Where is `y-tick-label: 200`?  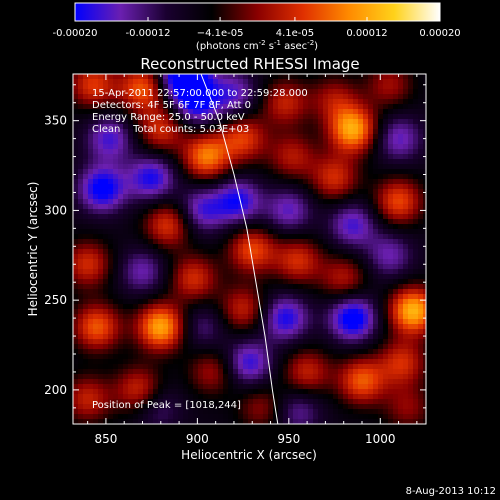 y-tick-label: 200 is located at coordinates (55, 390).